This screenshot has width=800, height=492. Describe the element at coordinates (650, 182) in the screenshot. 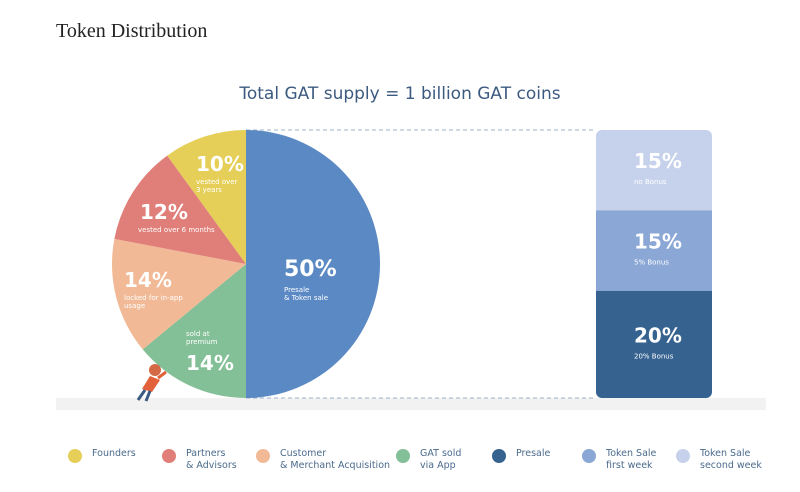

I see `bar-note-label: no Bonus` at that location.